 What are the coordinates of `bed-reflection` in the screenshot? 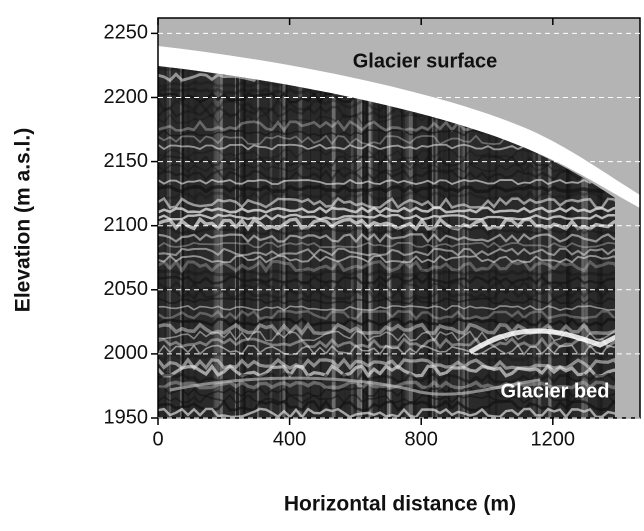 It's located at (355, 386).